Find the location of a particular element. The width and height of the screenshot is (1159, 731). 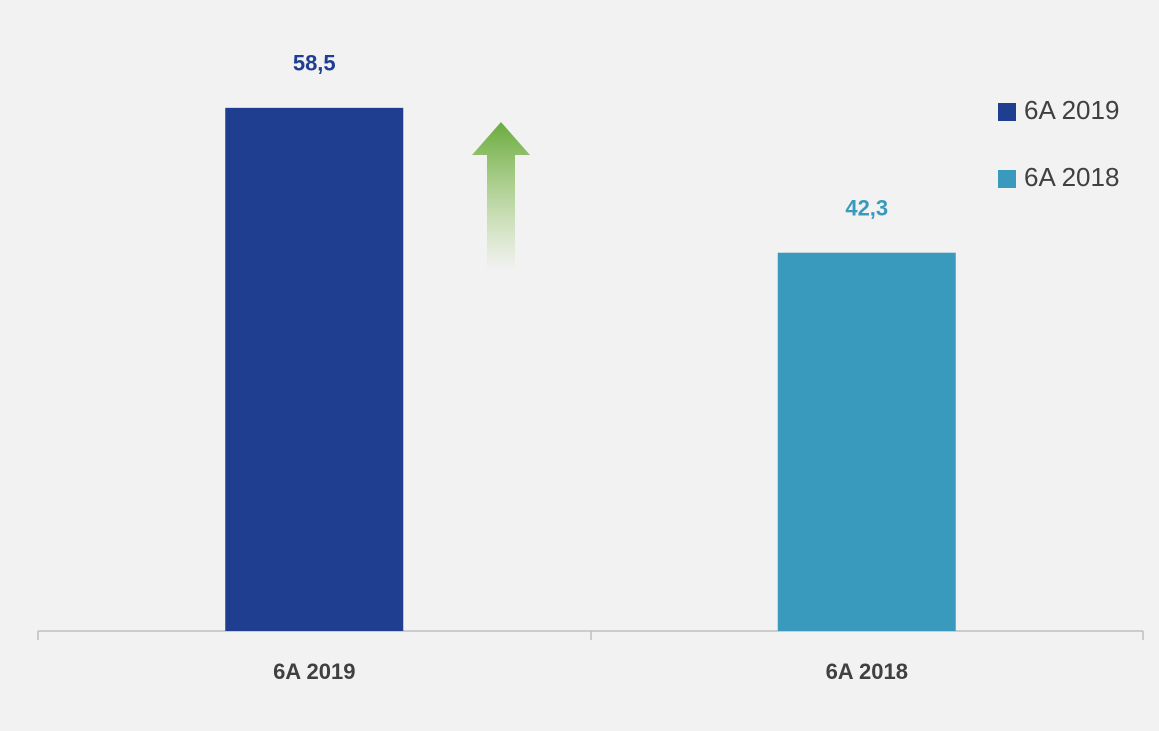

data-label: 58,5 is located at coordinates (314, 63).